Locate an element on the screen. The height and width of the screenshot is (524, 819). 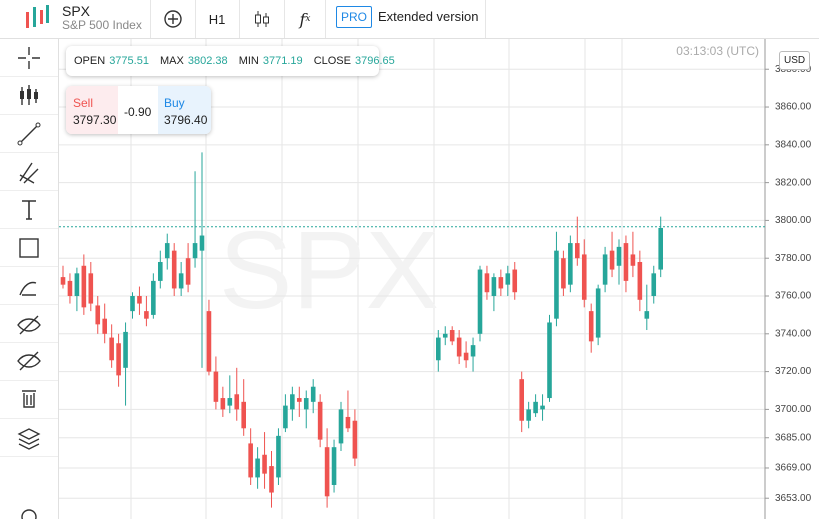
y-tick-label: 3760.00 is located at coordinates (793, 296).